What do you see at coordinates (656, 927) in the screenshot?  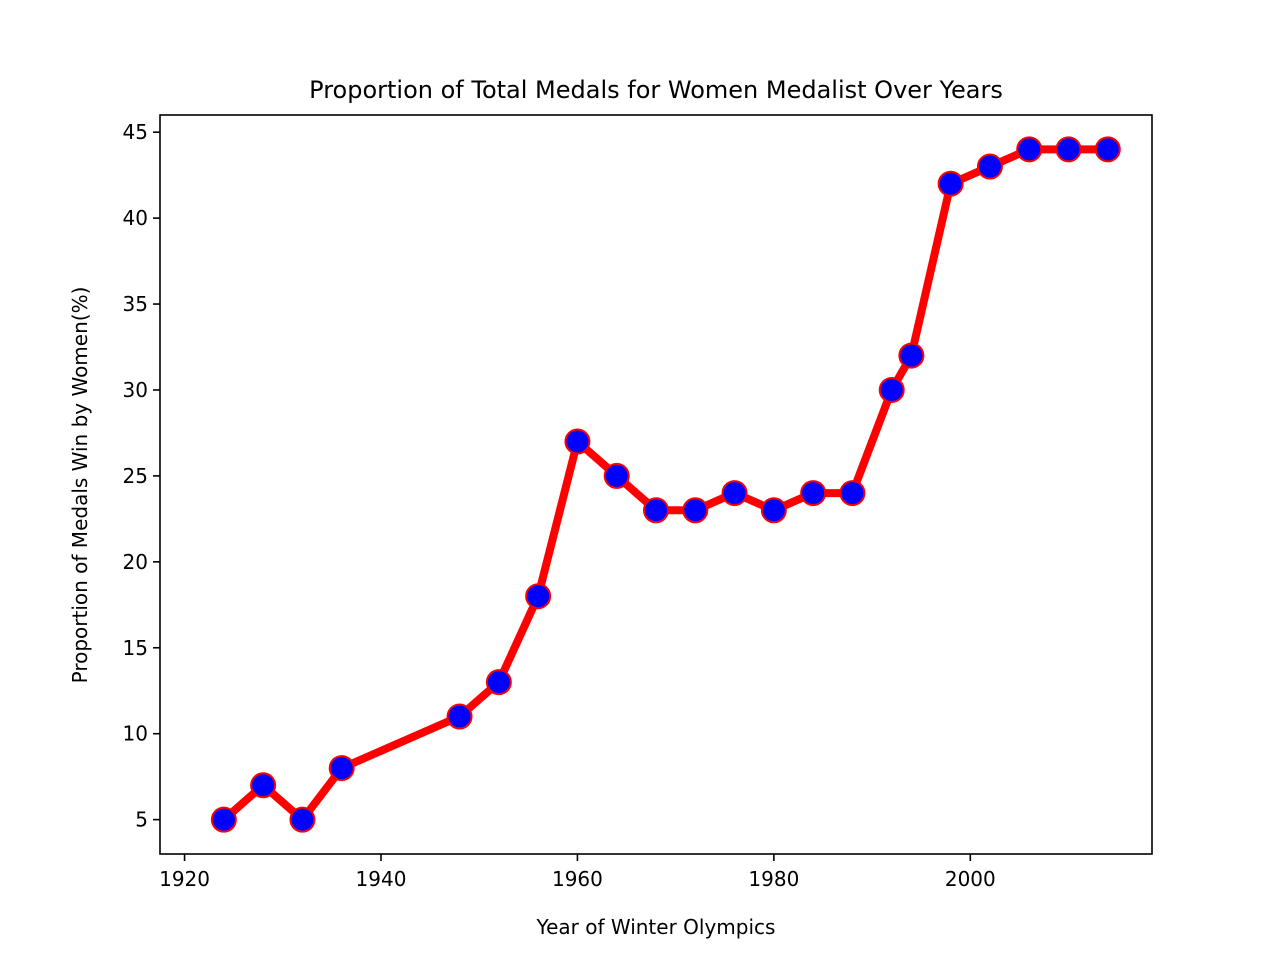 I see `x-axis-label: Year of Winter Olympics` at bounding box center [656, 927].